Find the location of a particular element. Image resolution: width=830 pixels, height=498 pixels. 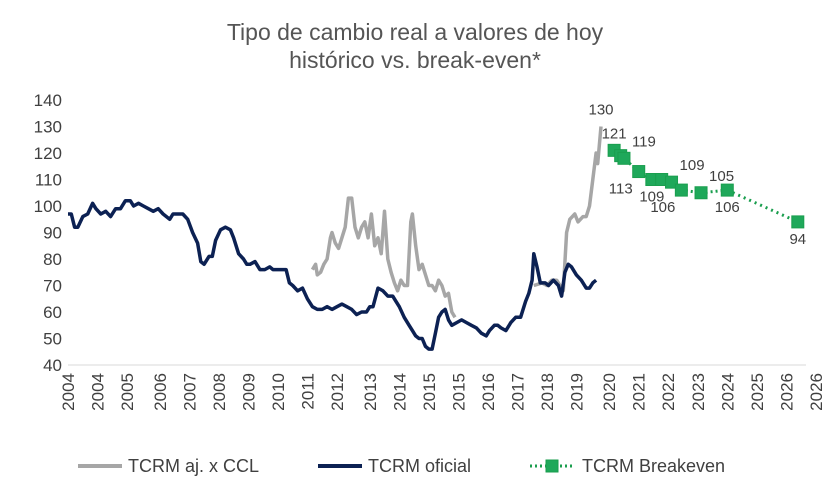

x-tick-label: 2013 is located at coordinates (370, 392).